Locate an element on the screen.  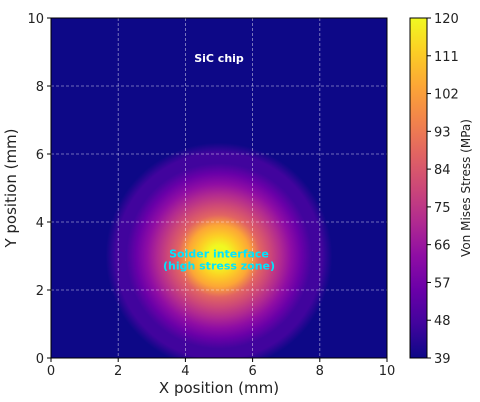
annotation-label: SiC chip is located at coordinates (219, 58).